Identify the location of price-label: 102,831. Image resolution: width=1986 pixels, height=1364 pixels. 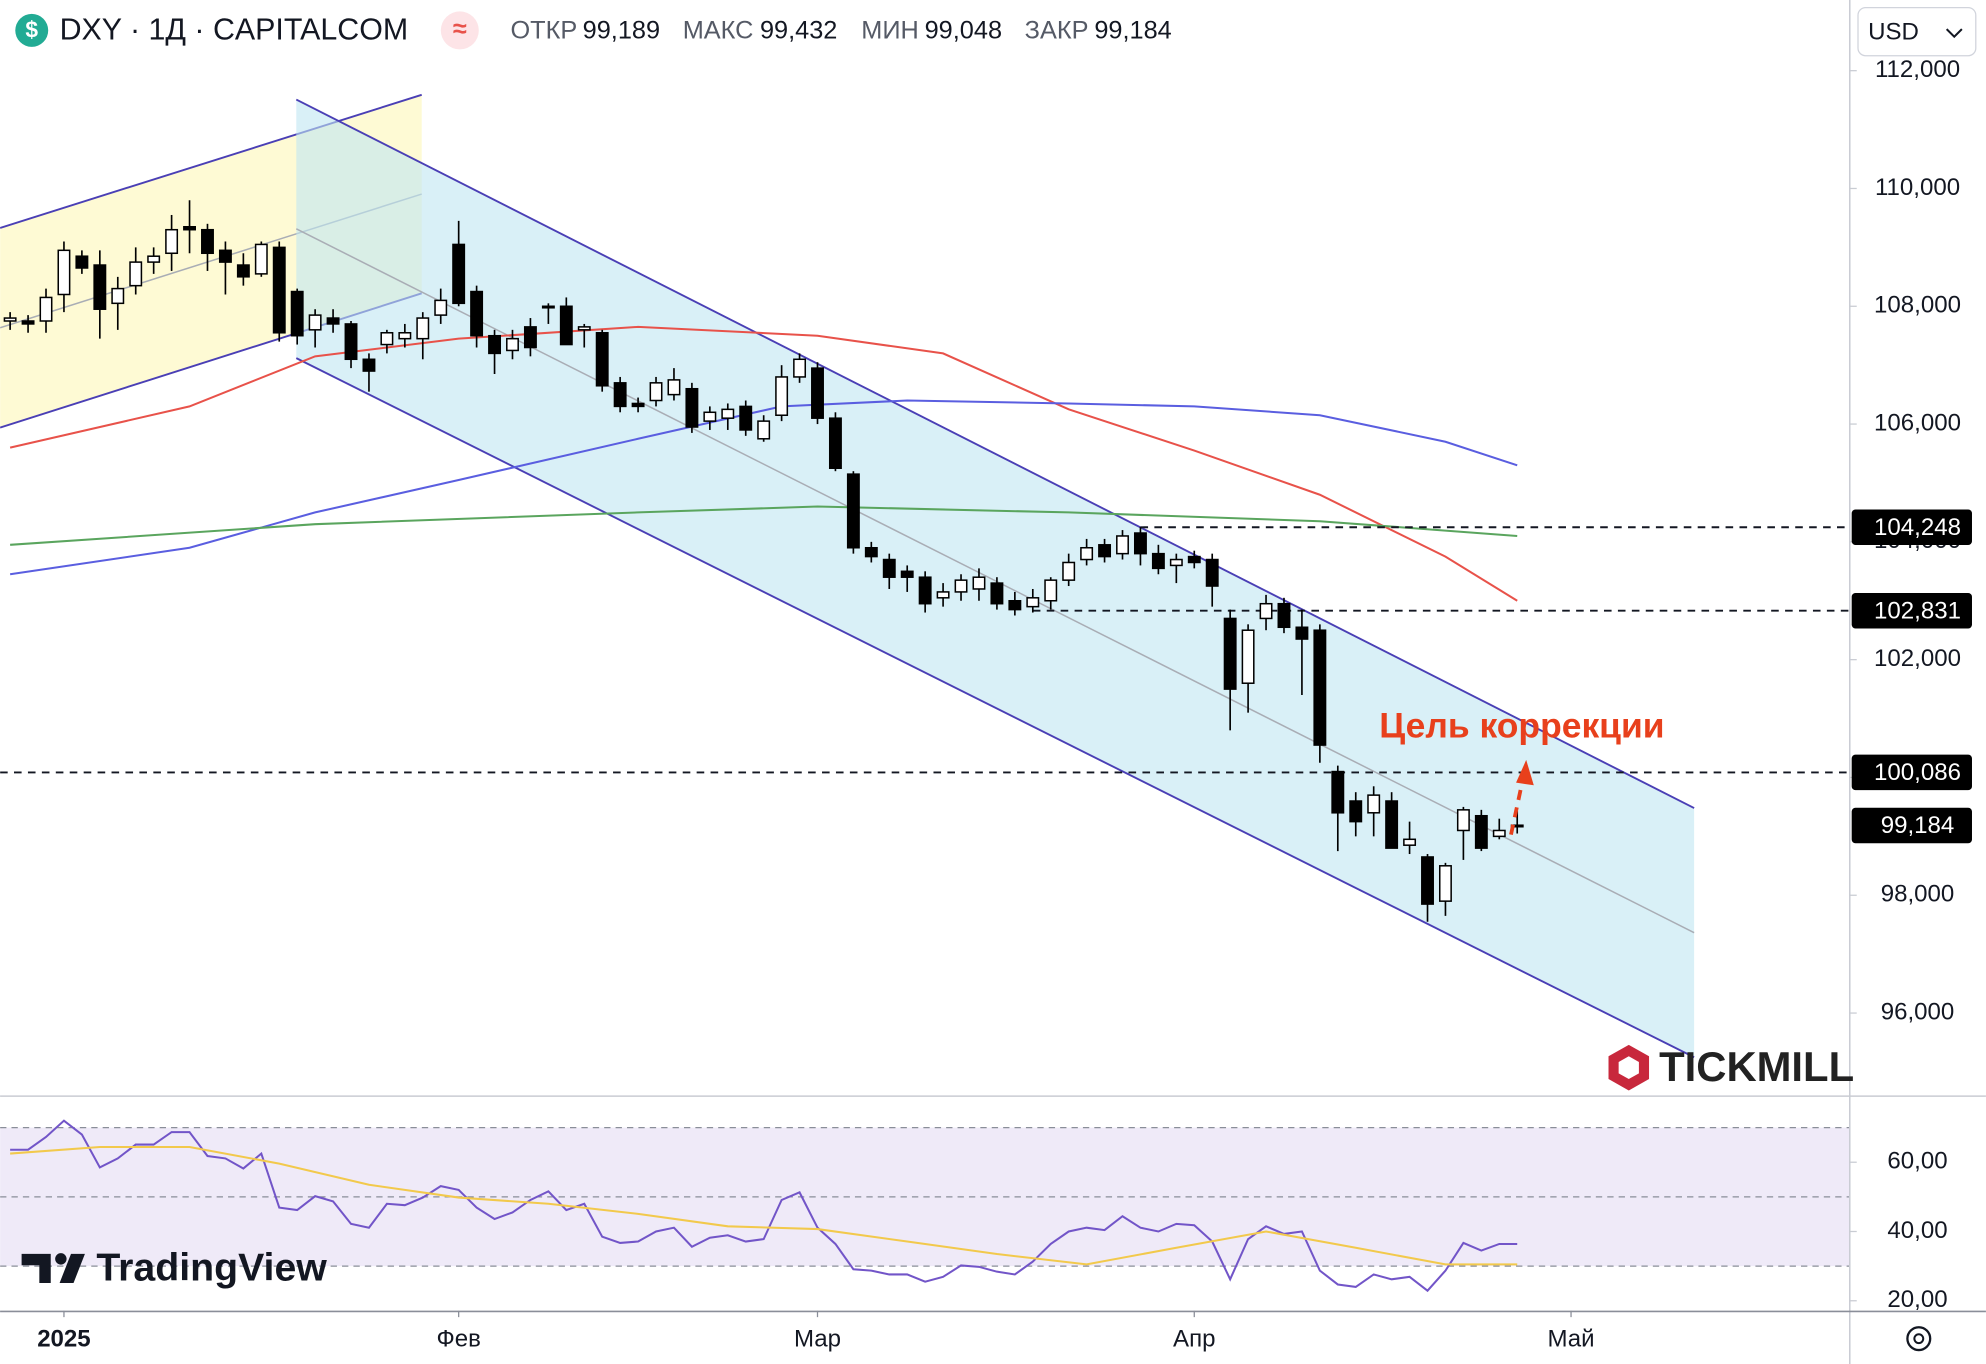
(1917, 610).